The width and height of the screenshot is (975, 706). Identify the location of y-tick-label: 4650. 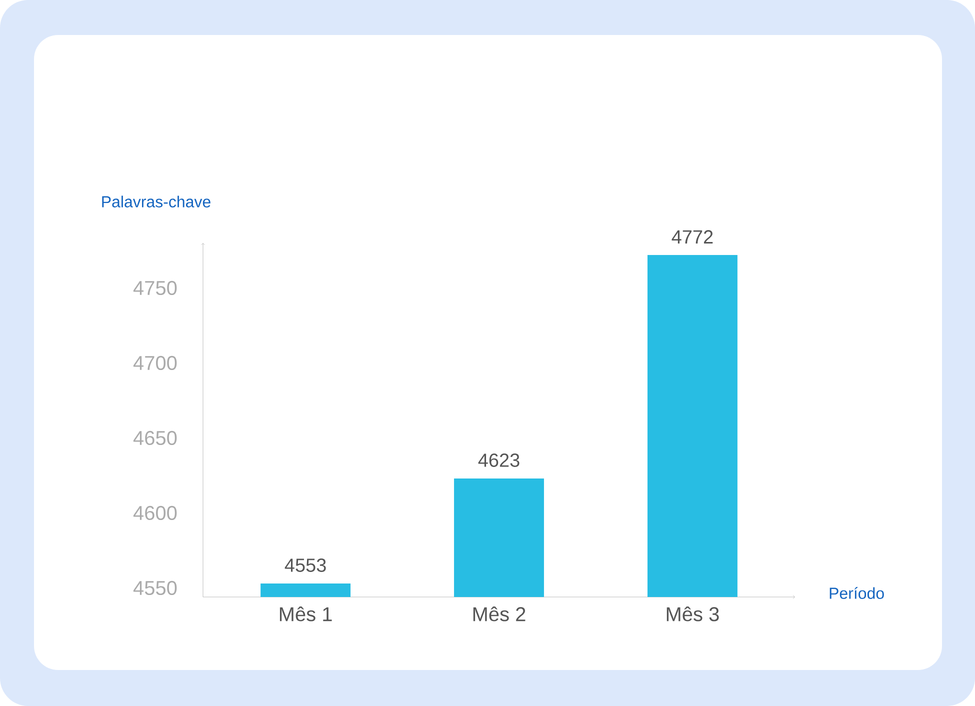
(155, 438).